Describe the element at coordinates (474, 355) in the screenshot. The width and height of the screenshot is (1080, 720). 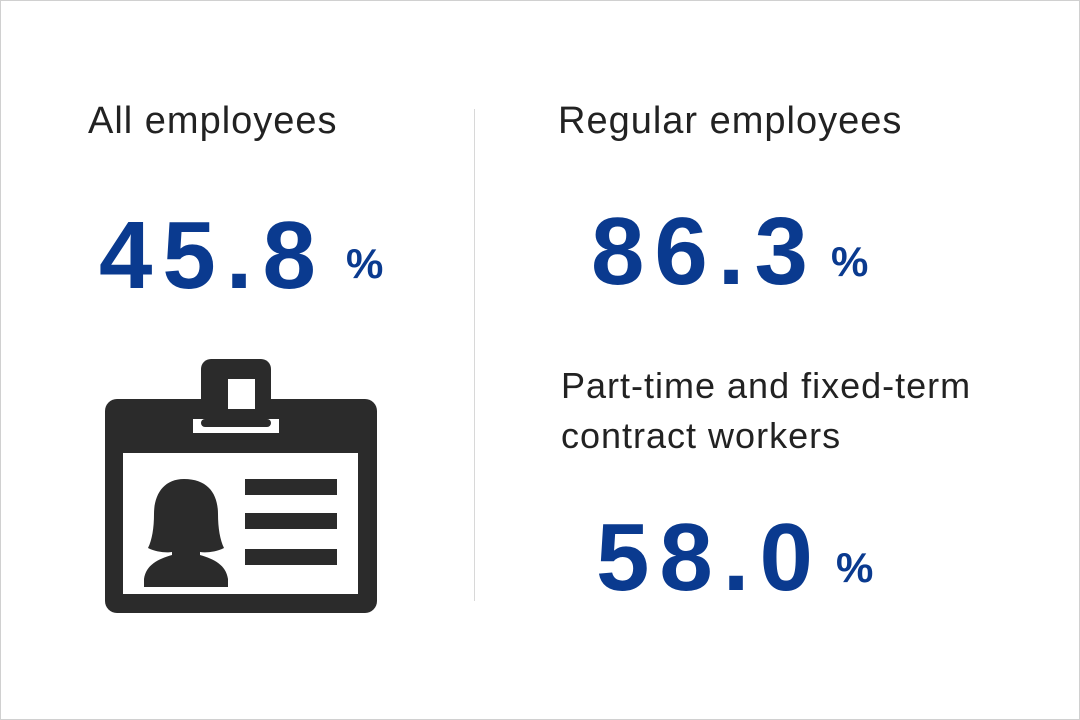
I see `divider` at that location.